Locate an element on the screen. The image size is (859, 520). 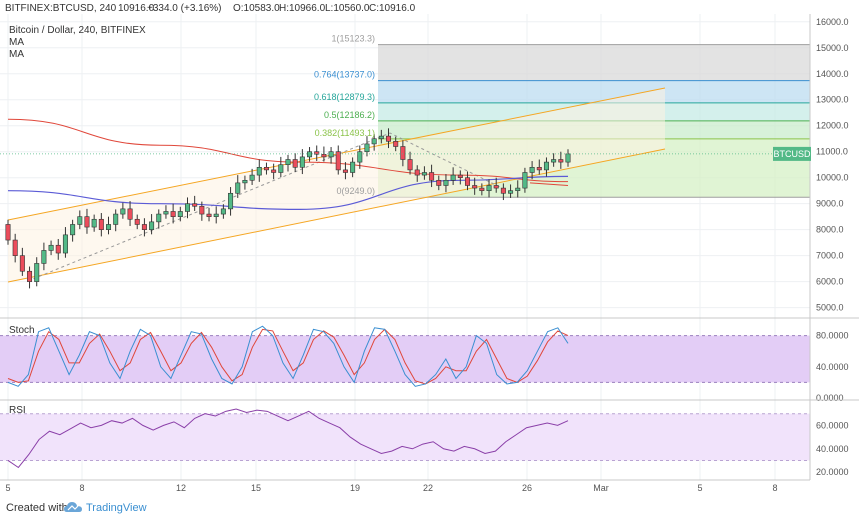
rsi-line is located at coordinates (288, 438).